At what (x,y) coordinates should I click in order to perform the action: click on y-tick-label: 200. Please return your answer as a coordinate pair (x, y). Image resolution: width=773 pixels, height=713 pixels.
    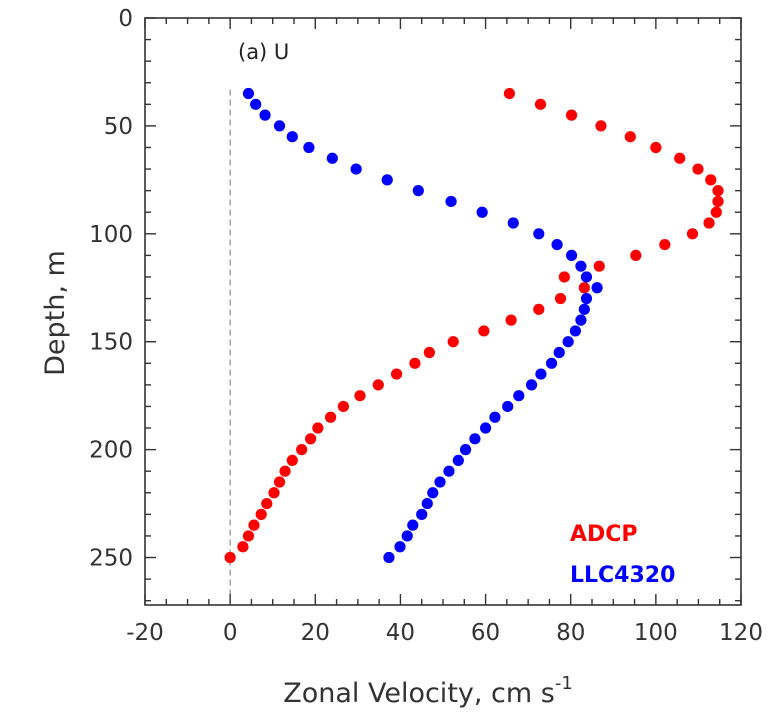
    Looking at the image, I should click on (111, 451).